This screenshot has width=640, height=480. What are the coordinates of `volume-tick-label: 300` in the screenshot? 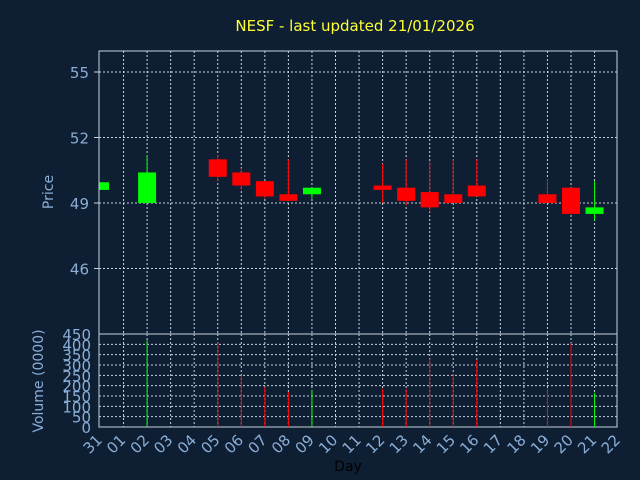 It's located at (76, 366).